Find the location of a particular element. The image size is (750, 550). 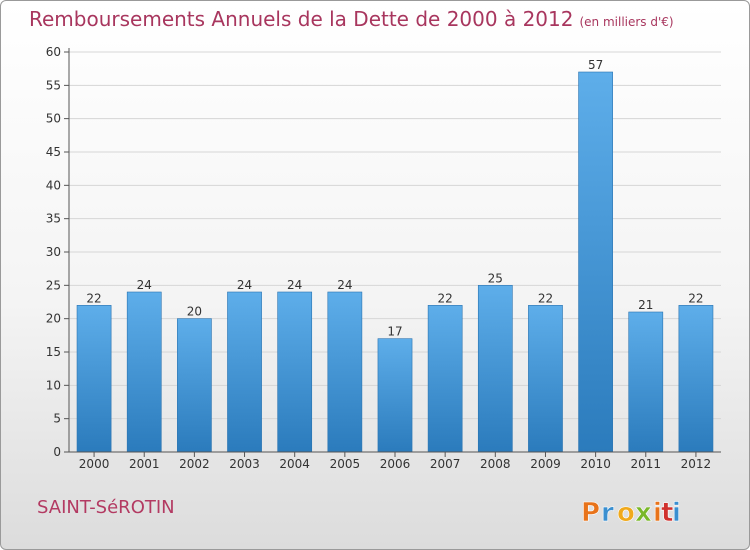

chart-unit: (en milliers d'€) is located at coordinates (626, 22).